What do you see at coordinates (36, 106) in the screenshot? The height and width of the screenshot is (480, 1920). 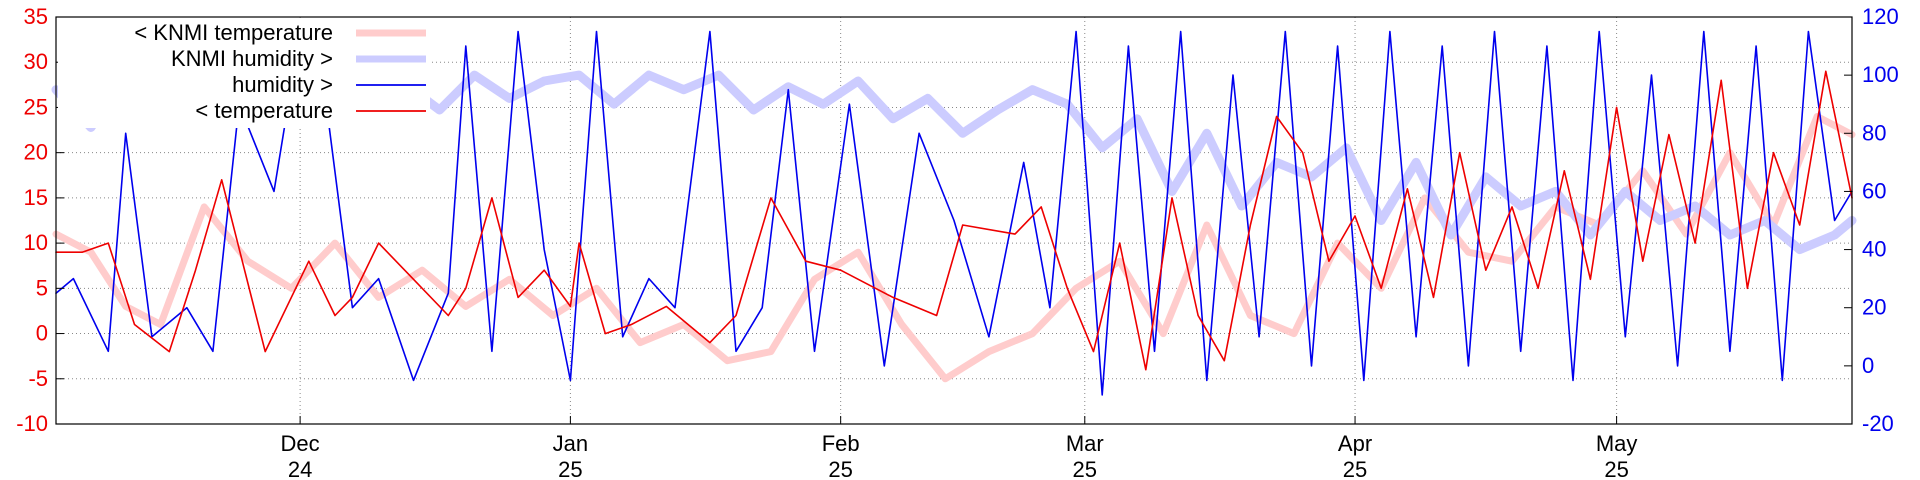 I see `left-tick-label: 25` at bounding box center [36, 106].